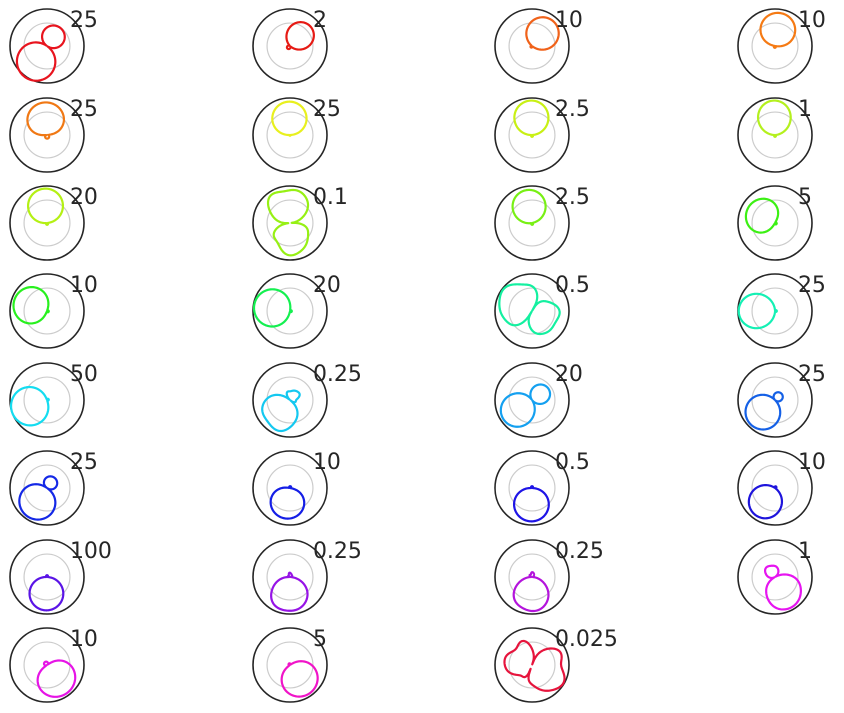  What do you see at coordinates (586, 639) in the screenshot?
I see `radial-max-label: 0.025` at bounding box center [586, 639].